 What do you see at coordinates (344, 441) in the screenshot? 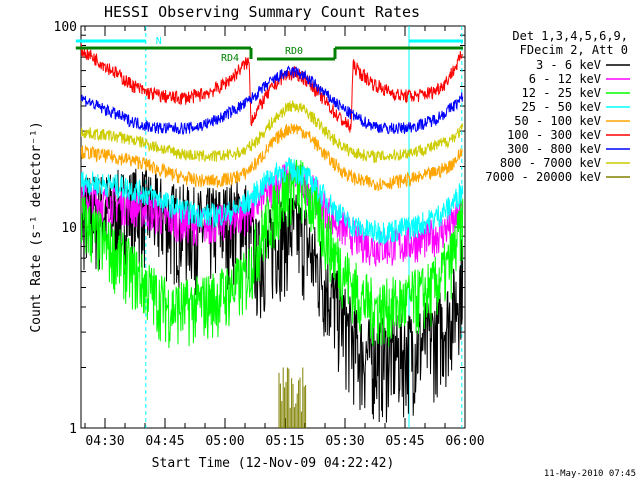
I see `x-tick-label: 05:30` at bounding box center [344, 441].